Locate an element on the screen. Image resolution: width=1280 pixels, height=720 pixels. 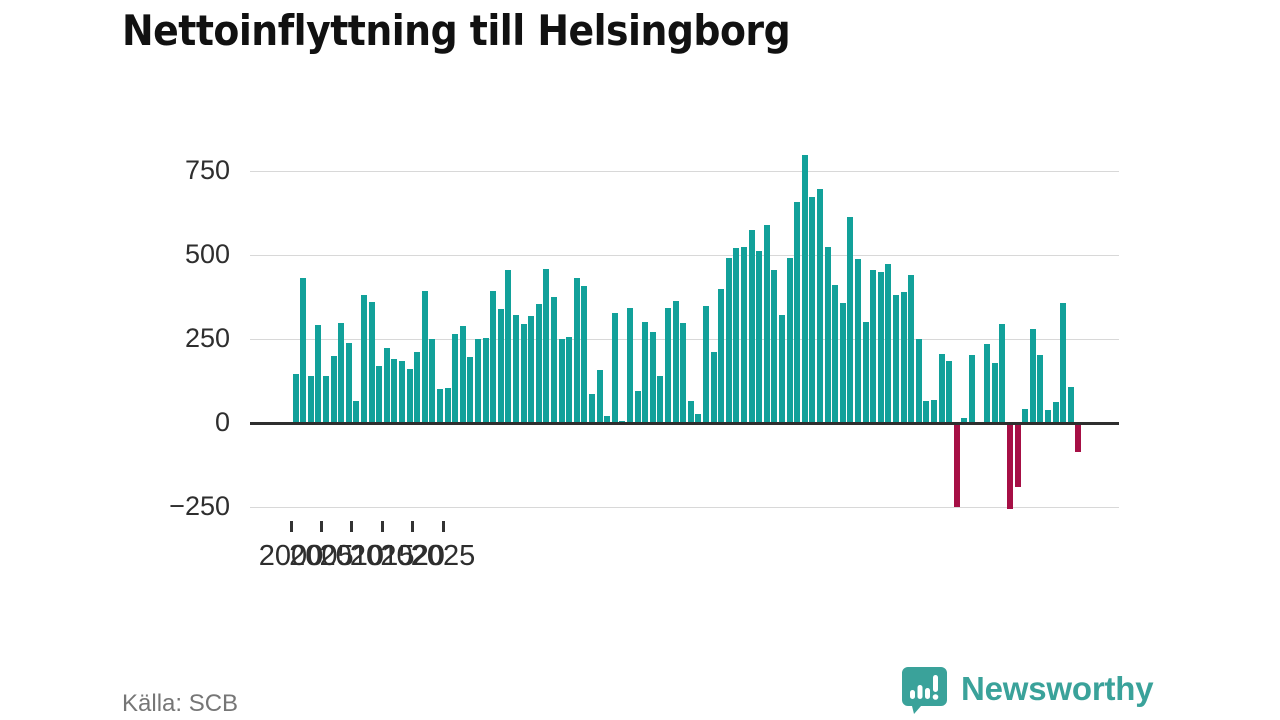
bar-q22 is located at coordinates (462, 374).